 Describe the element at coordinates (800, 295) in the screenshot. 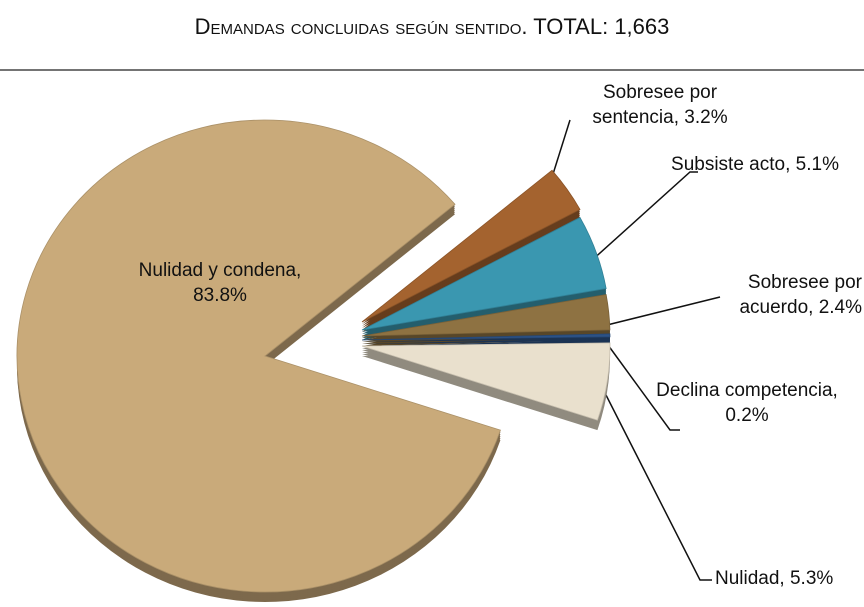

I see `data-label: Sobresee por acuerdo, 2.4%` at that location.